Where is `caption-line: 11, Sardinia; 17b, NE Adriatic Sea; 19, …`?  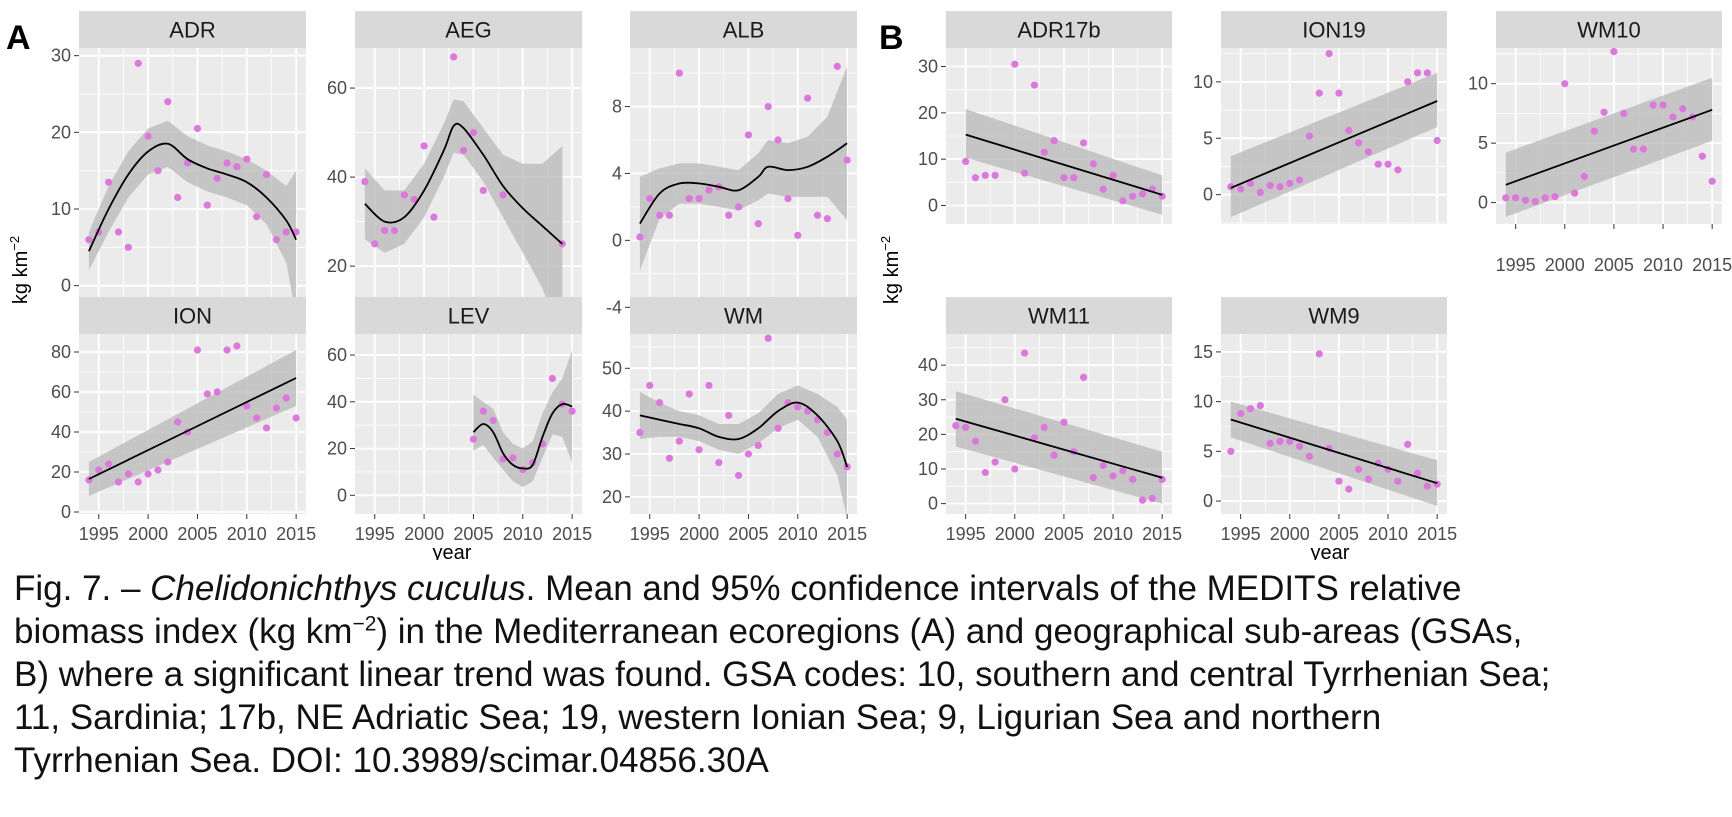
caption-line: 11, Sardinia; 17b, NE Adriatic Sea; 19, … is located at coordinates (869, 717).